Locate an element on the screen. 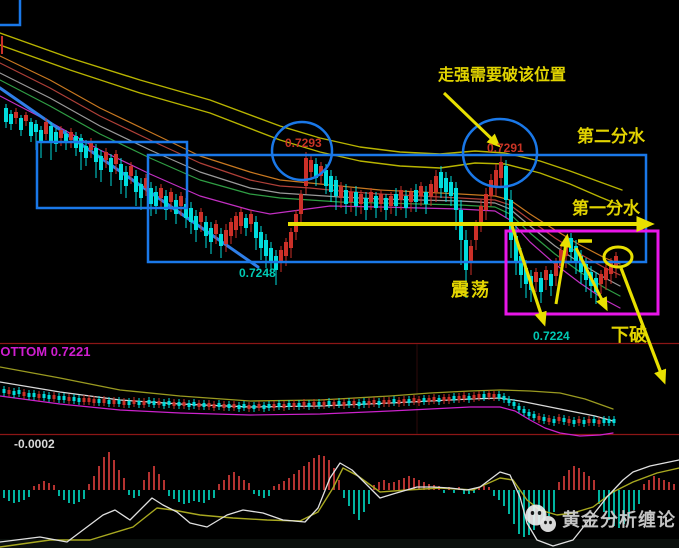 The height and width of the screenshot is (548, 679). wechat-bubbles-icon is located at coordinates (540, 518).